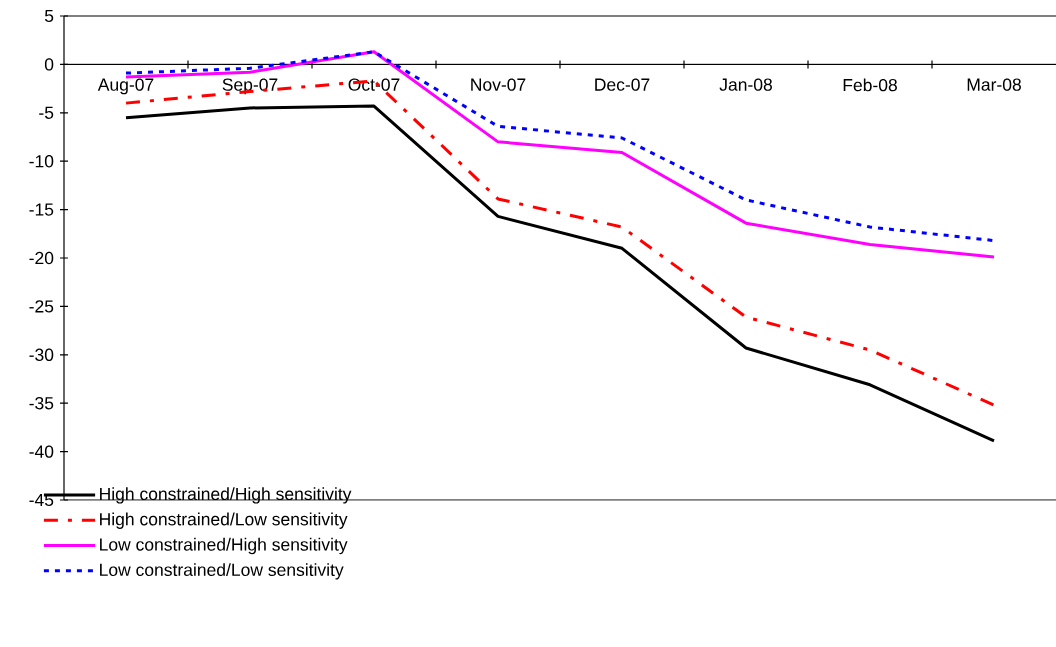 This screenshot has height=647, width=1056. I want to click on y-tick-label: -35, so click(41, 403).